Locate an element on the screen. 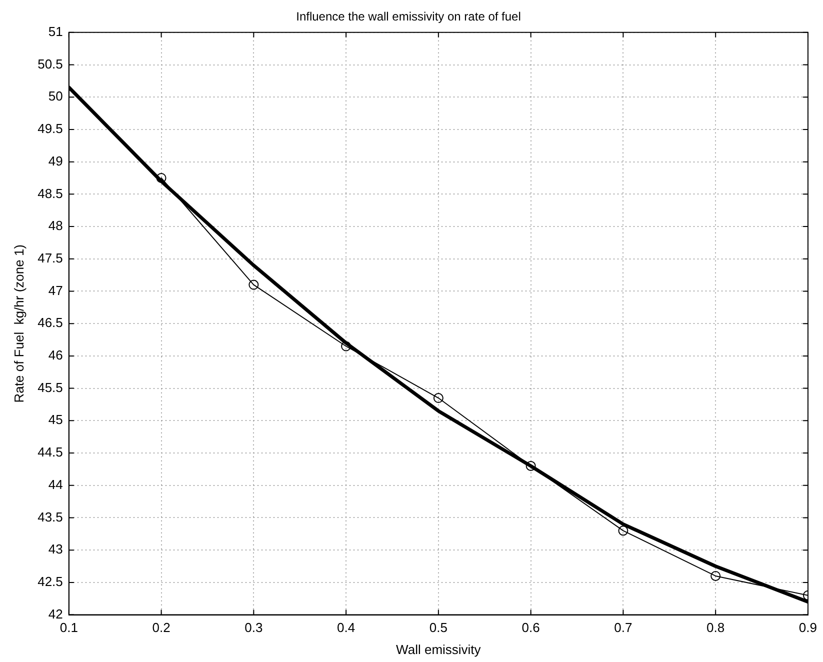  x-tick-label: 0.1 is located at coordinates (69, 628).